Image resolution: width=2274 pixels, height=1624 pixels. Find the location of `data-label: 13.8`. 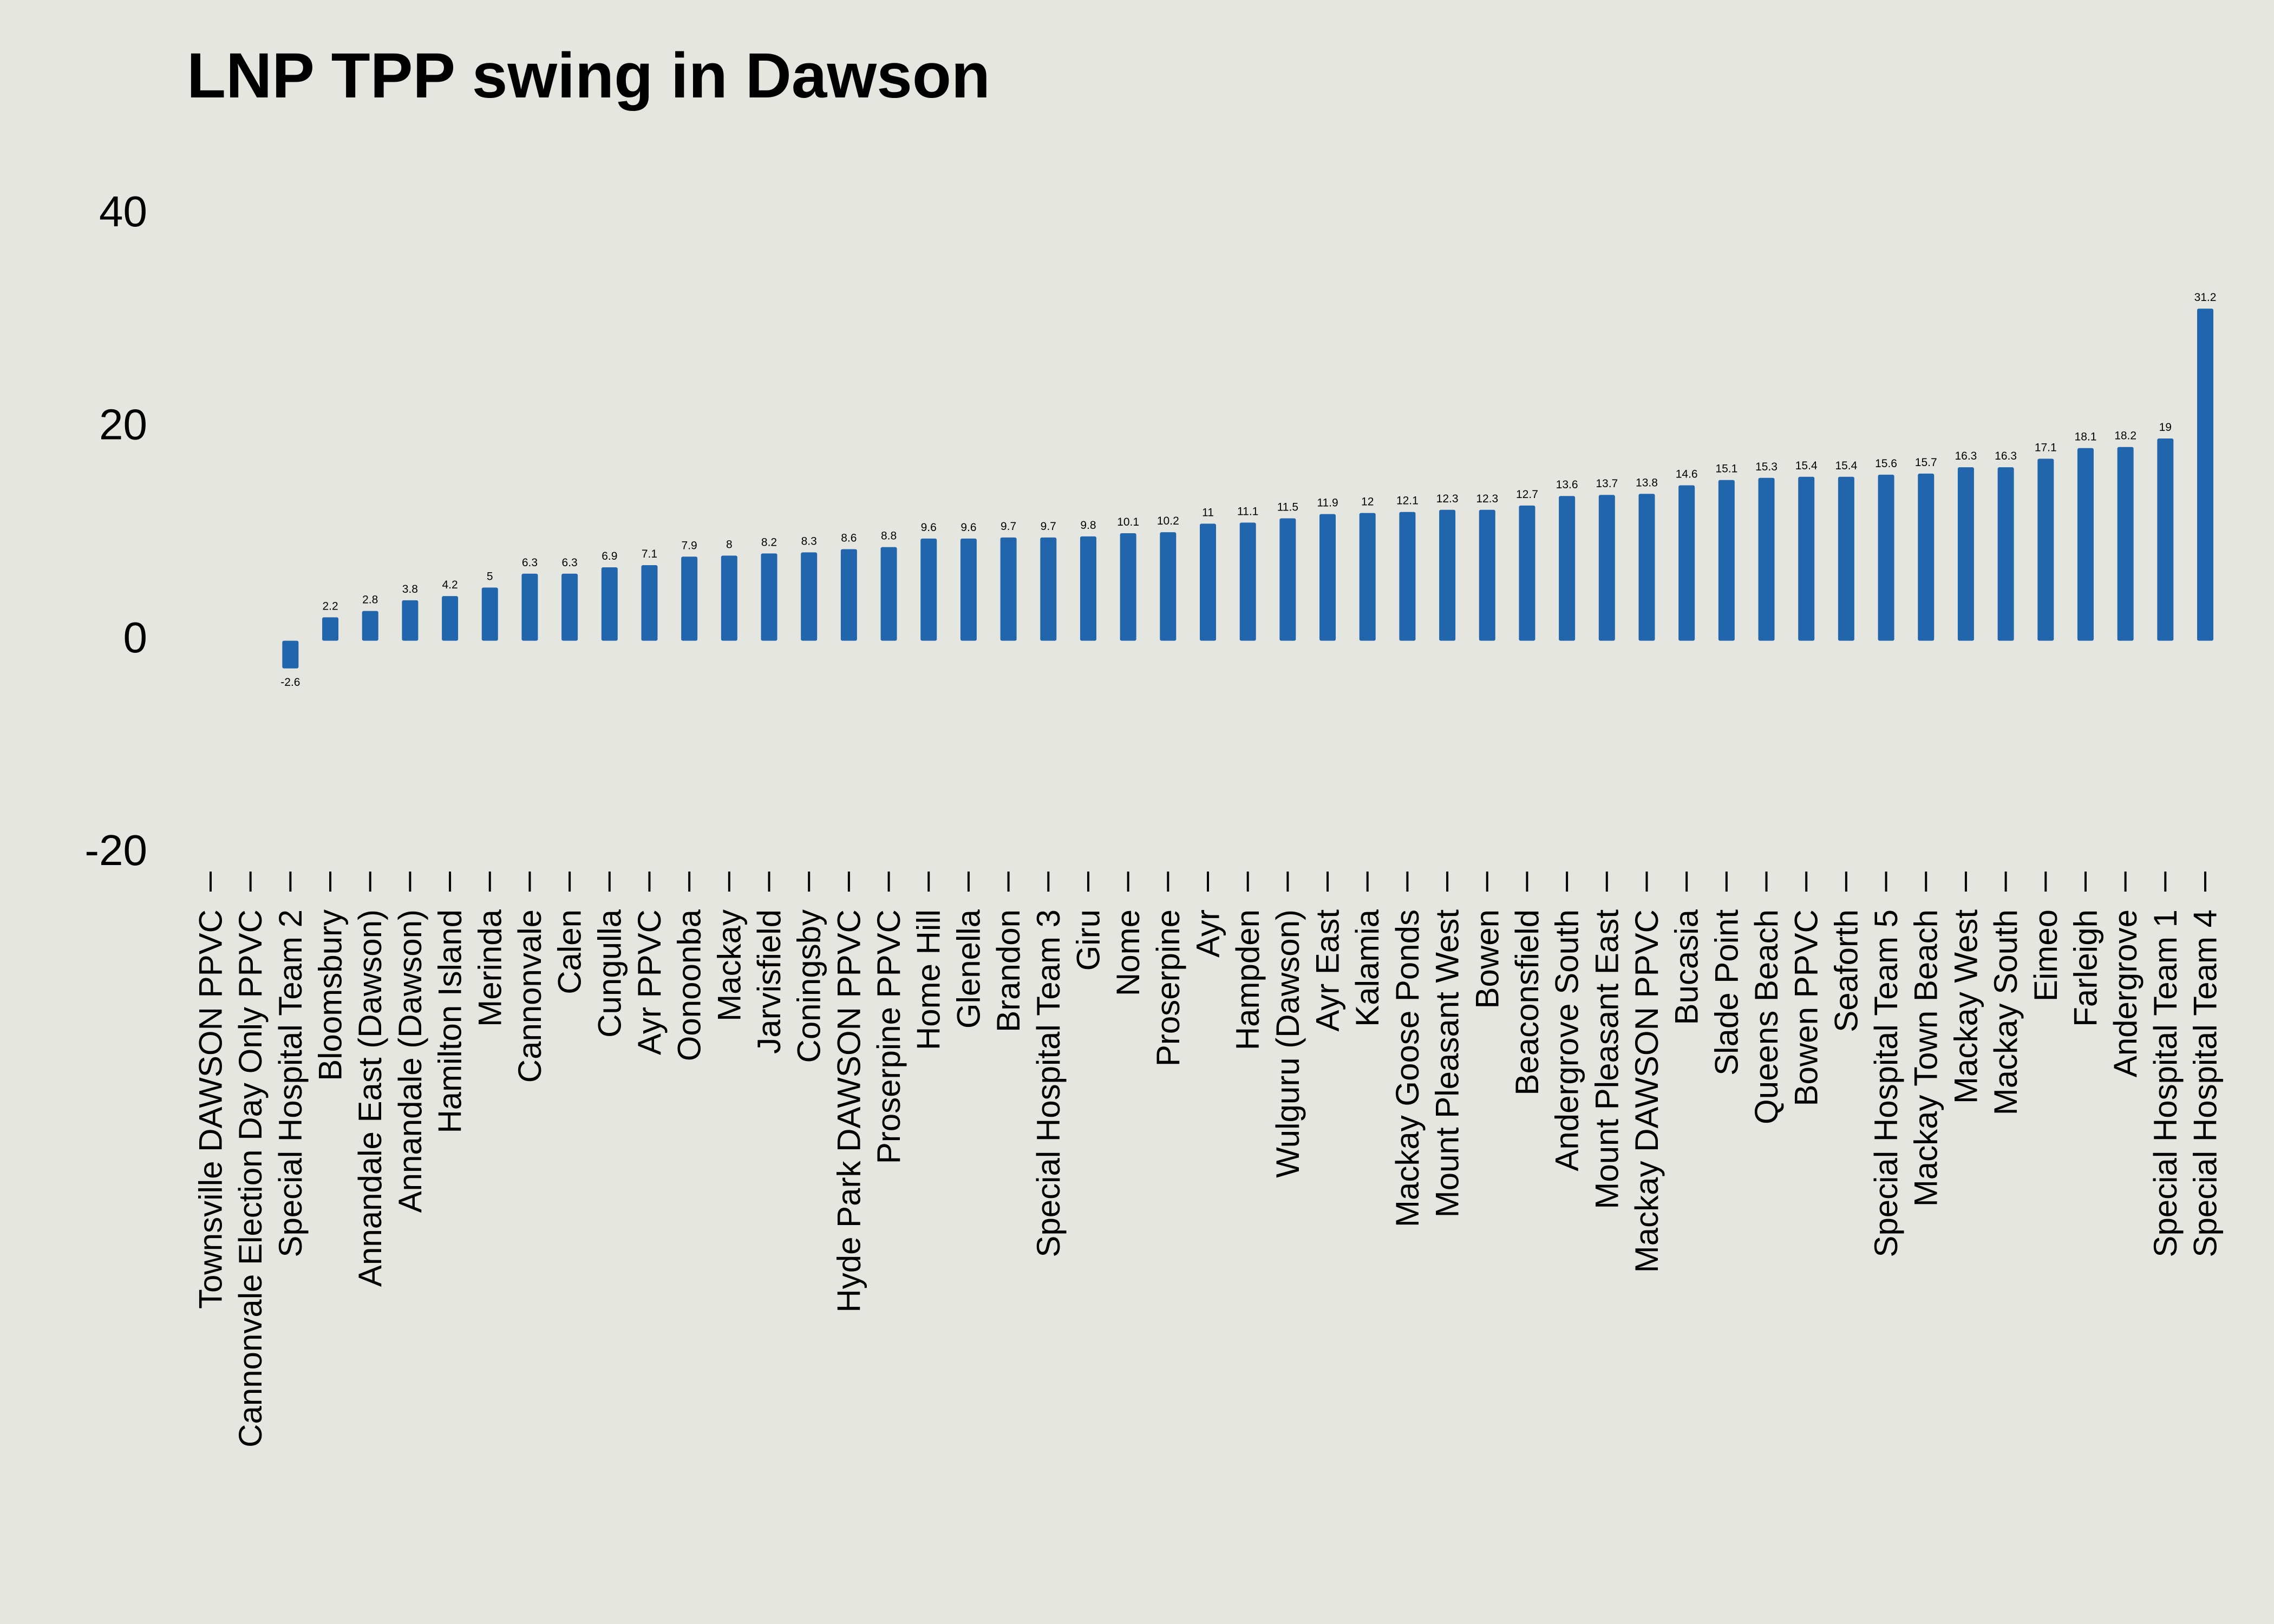

data-label: 13.8 is located at coordinates (1647, 483).